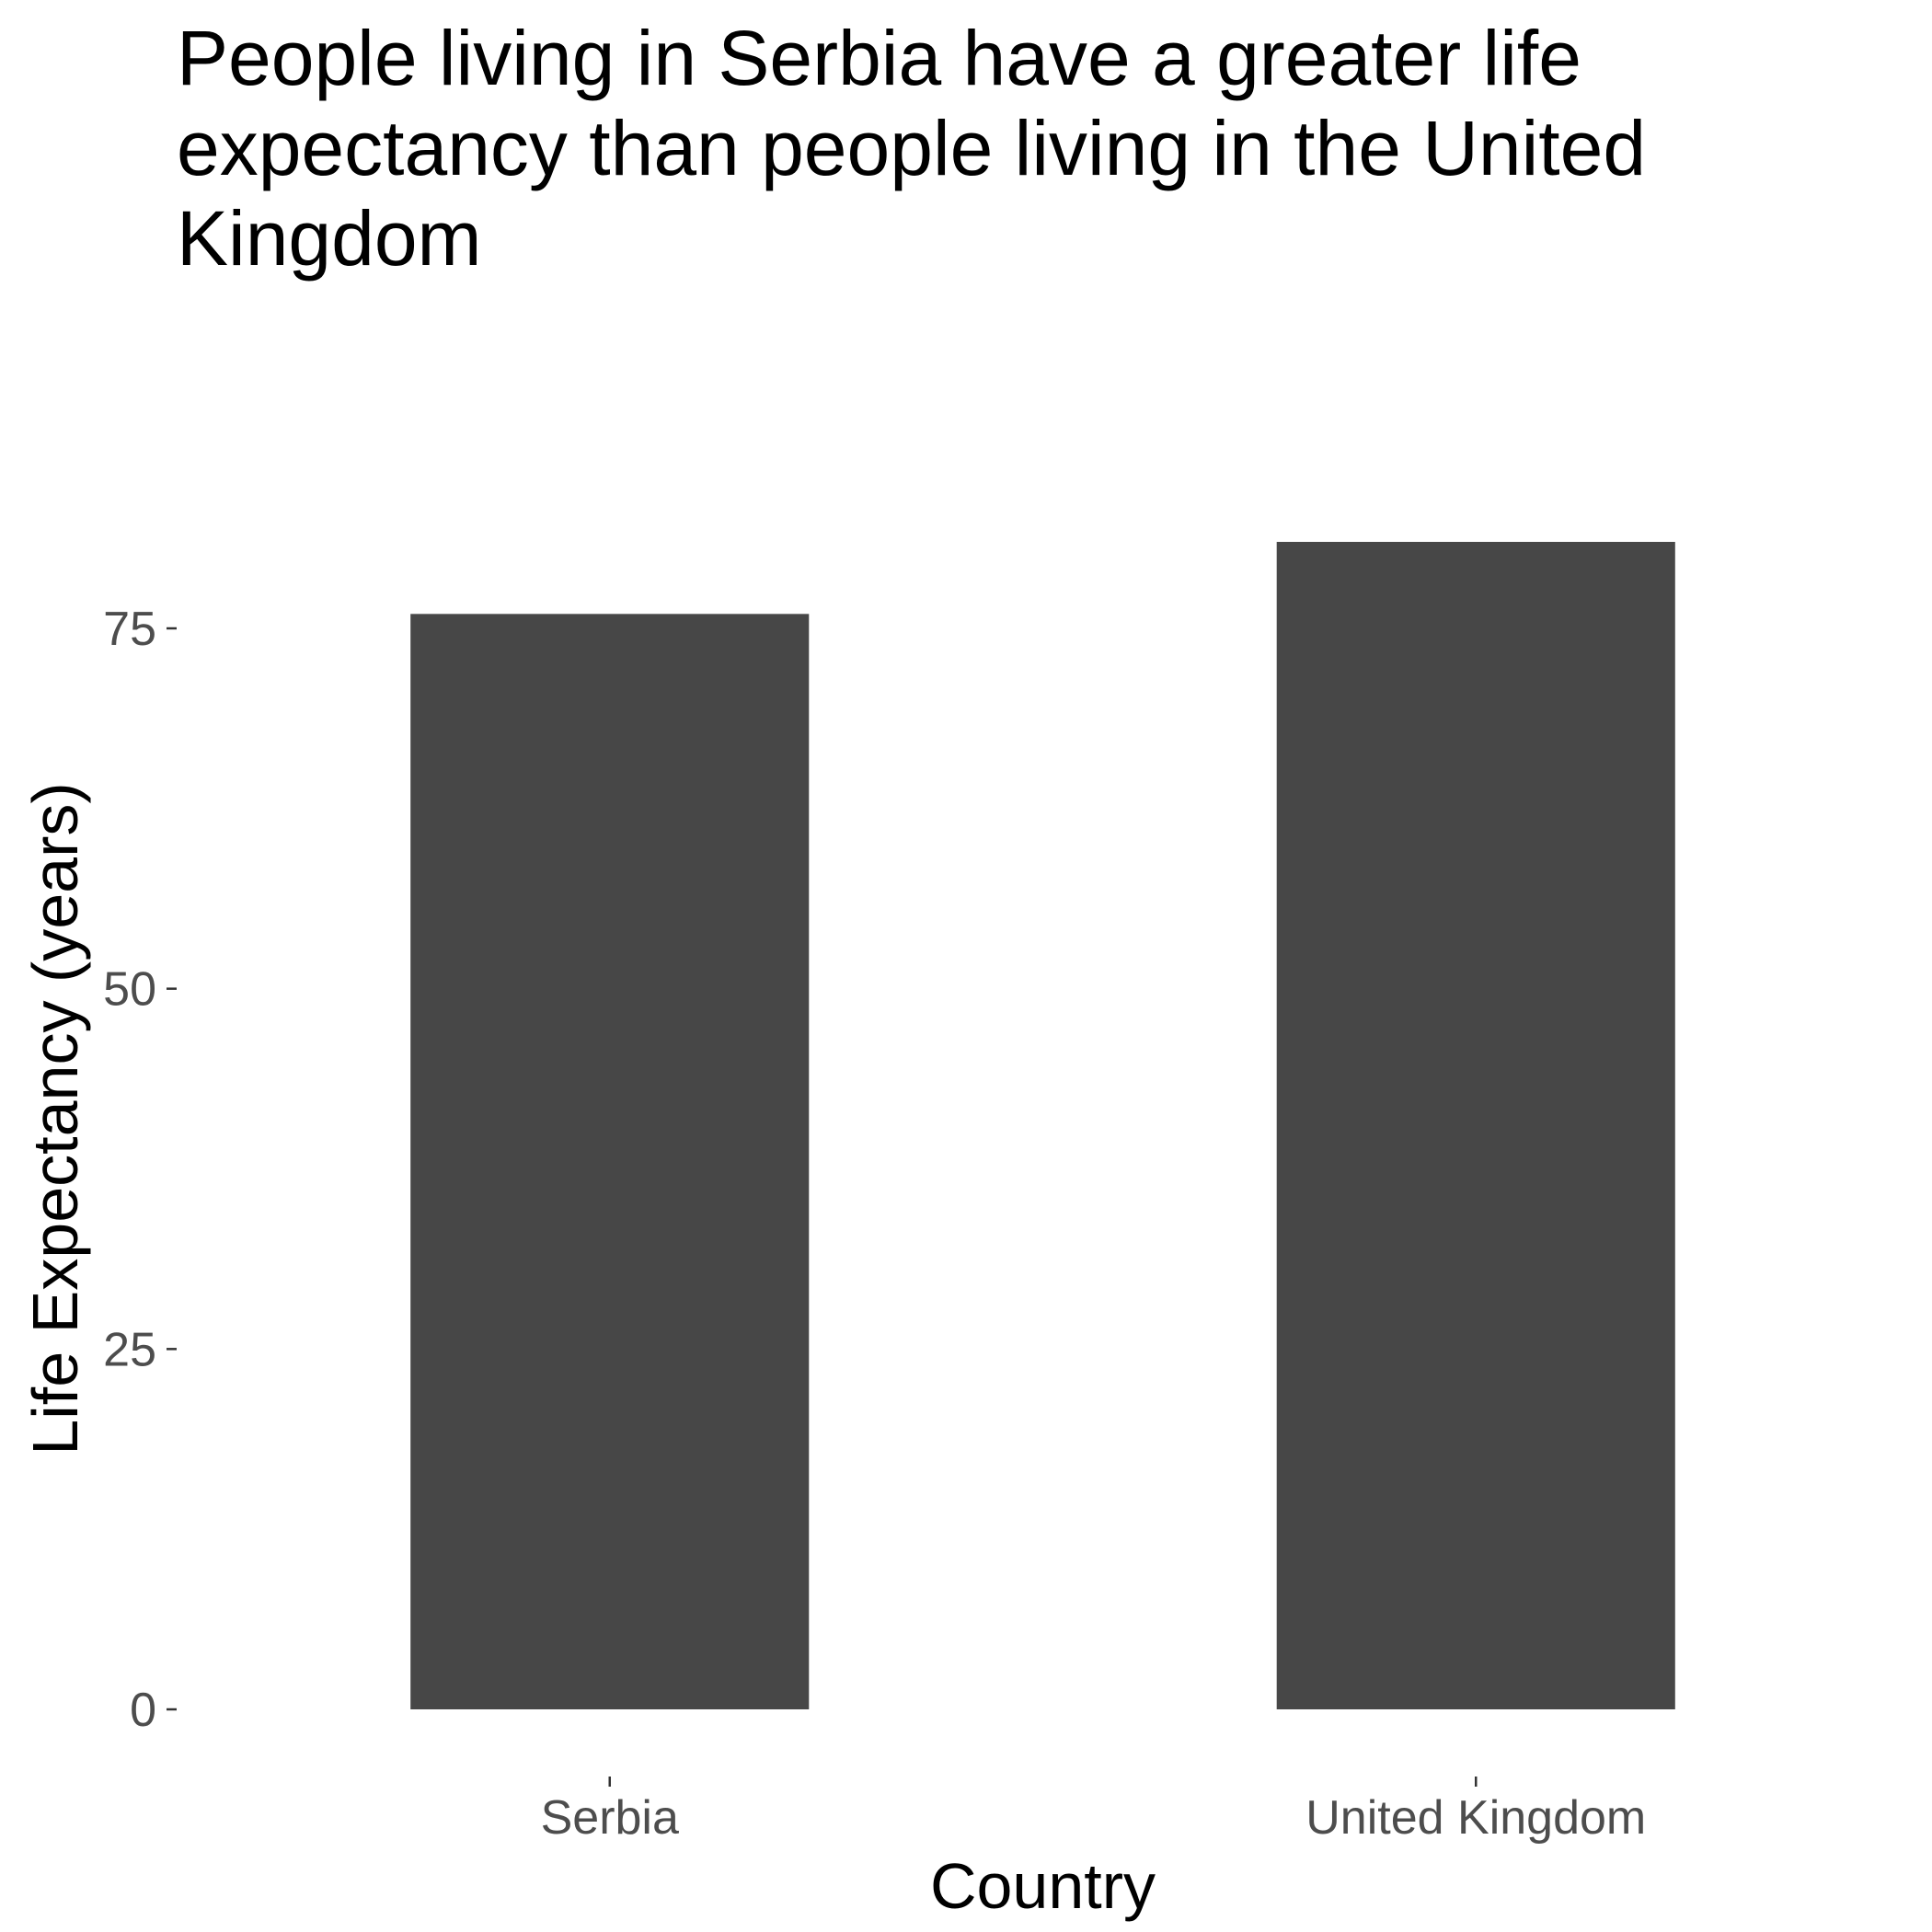 Image resolution: width=1932 pixels, height=1932 pixels. Describe the element at coordinates (55, 1118) in the screenshot. I see `y-axis-title: Life Expectancy (years)` at that location.